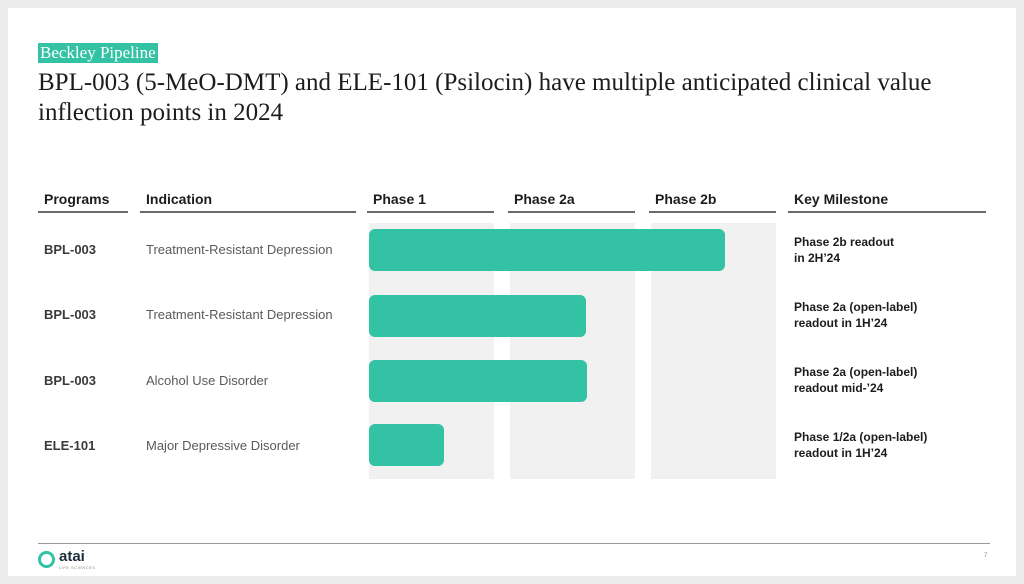 Image resolution: width=1024 pixels, height=584 pixels. Describe the element at coordinates (70, 314) in the screenshot. I see `row-2-program: BPL-003` at that location.